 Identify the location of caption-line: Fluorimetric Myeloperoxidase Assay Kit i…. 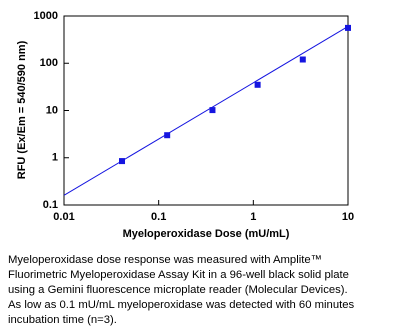
(178, 275).